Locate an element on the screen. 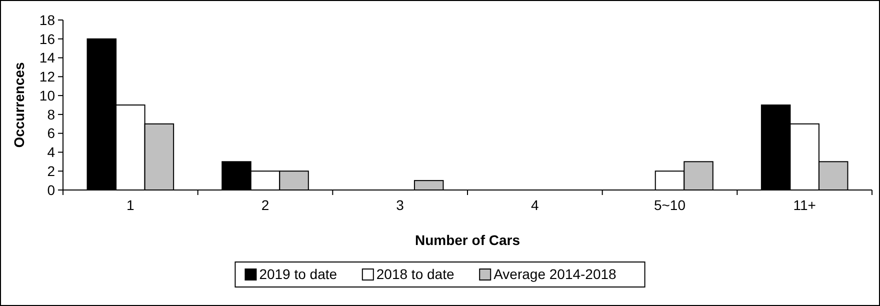  y-tick-label: 4 is located at coordinates (51, 152).